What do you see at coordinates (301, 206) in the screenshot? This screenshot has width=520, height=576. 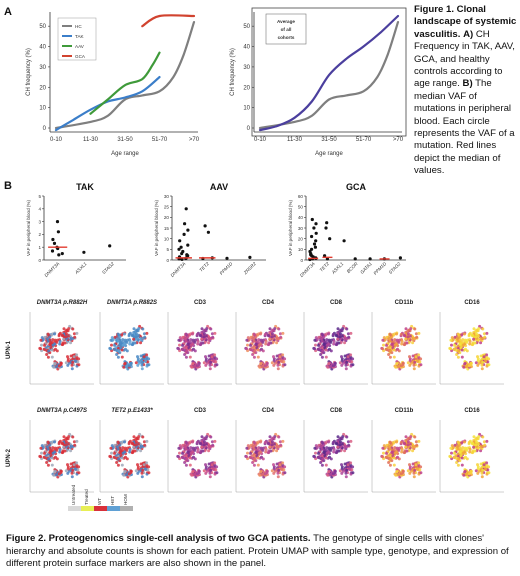 I see `y-tick-label: 50` at bounding box center [301, 206].